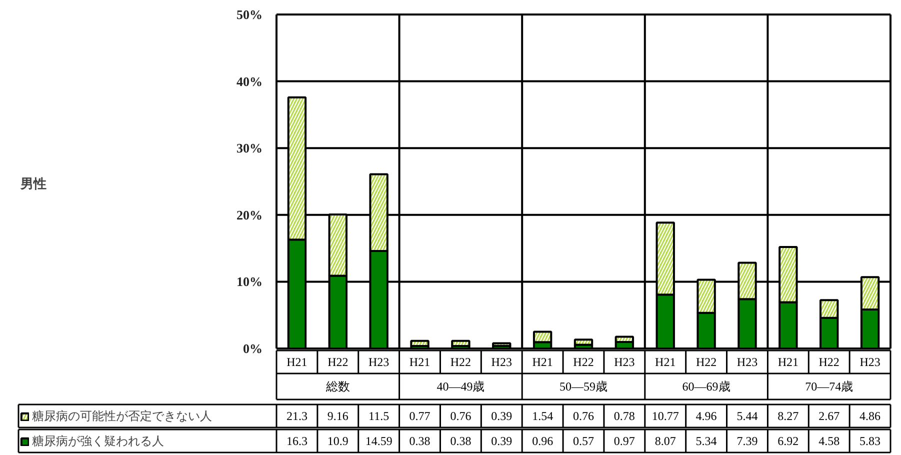 This screenshot has width=901, height=455. What do you see at coordinates (249, 214) in the screenshot?
I see `y-tick-label: 20%` at bounding box center [249, 214].